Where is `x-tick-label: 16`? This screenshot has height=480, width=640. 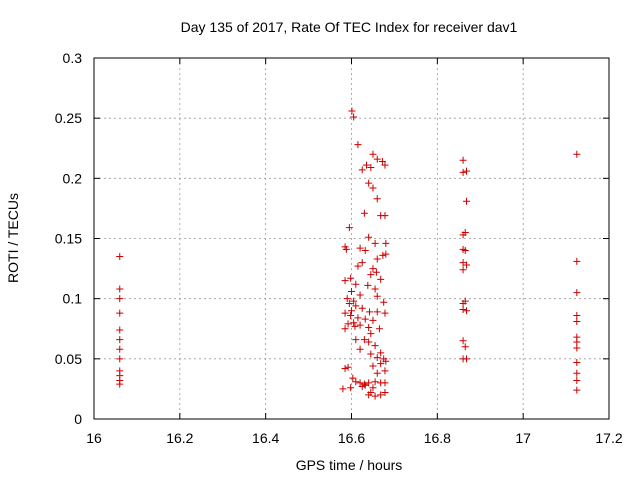 x-tick-label: 16 is located at coordinates (94, 438).